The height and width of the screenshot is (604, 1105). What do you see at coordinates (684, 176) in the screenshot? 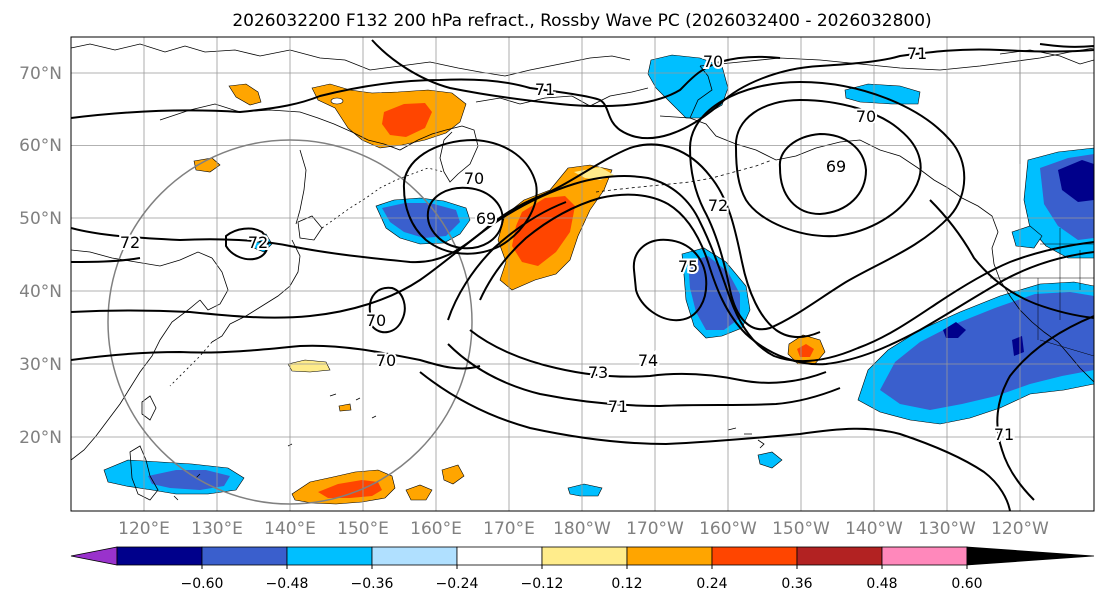
I see `coast-aleutians` at bounding box center [684, 176].